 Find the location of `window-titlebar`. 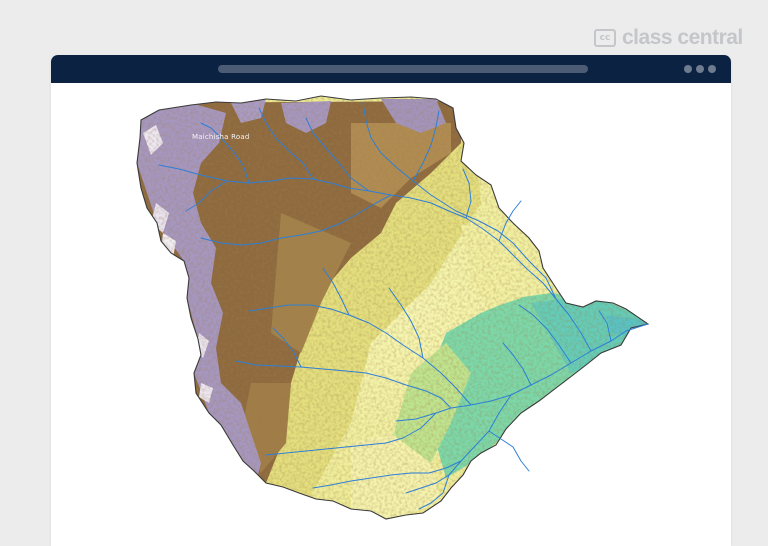

window-titlebar is located at coordinates (391, 69).